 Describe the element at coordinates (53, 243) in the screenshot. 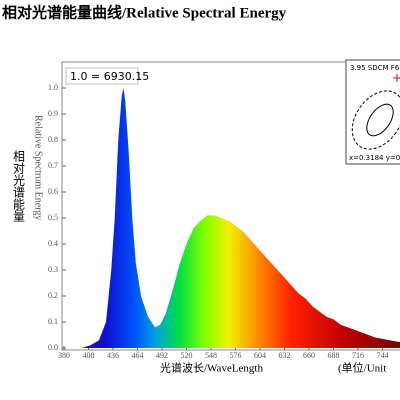

I see `y-tick-label: 0.4` at that location.